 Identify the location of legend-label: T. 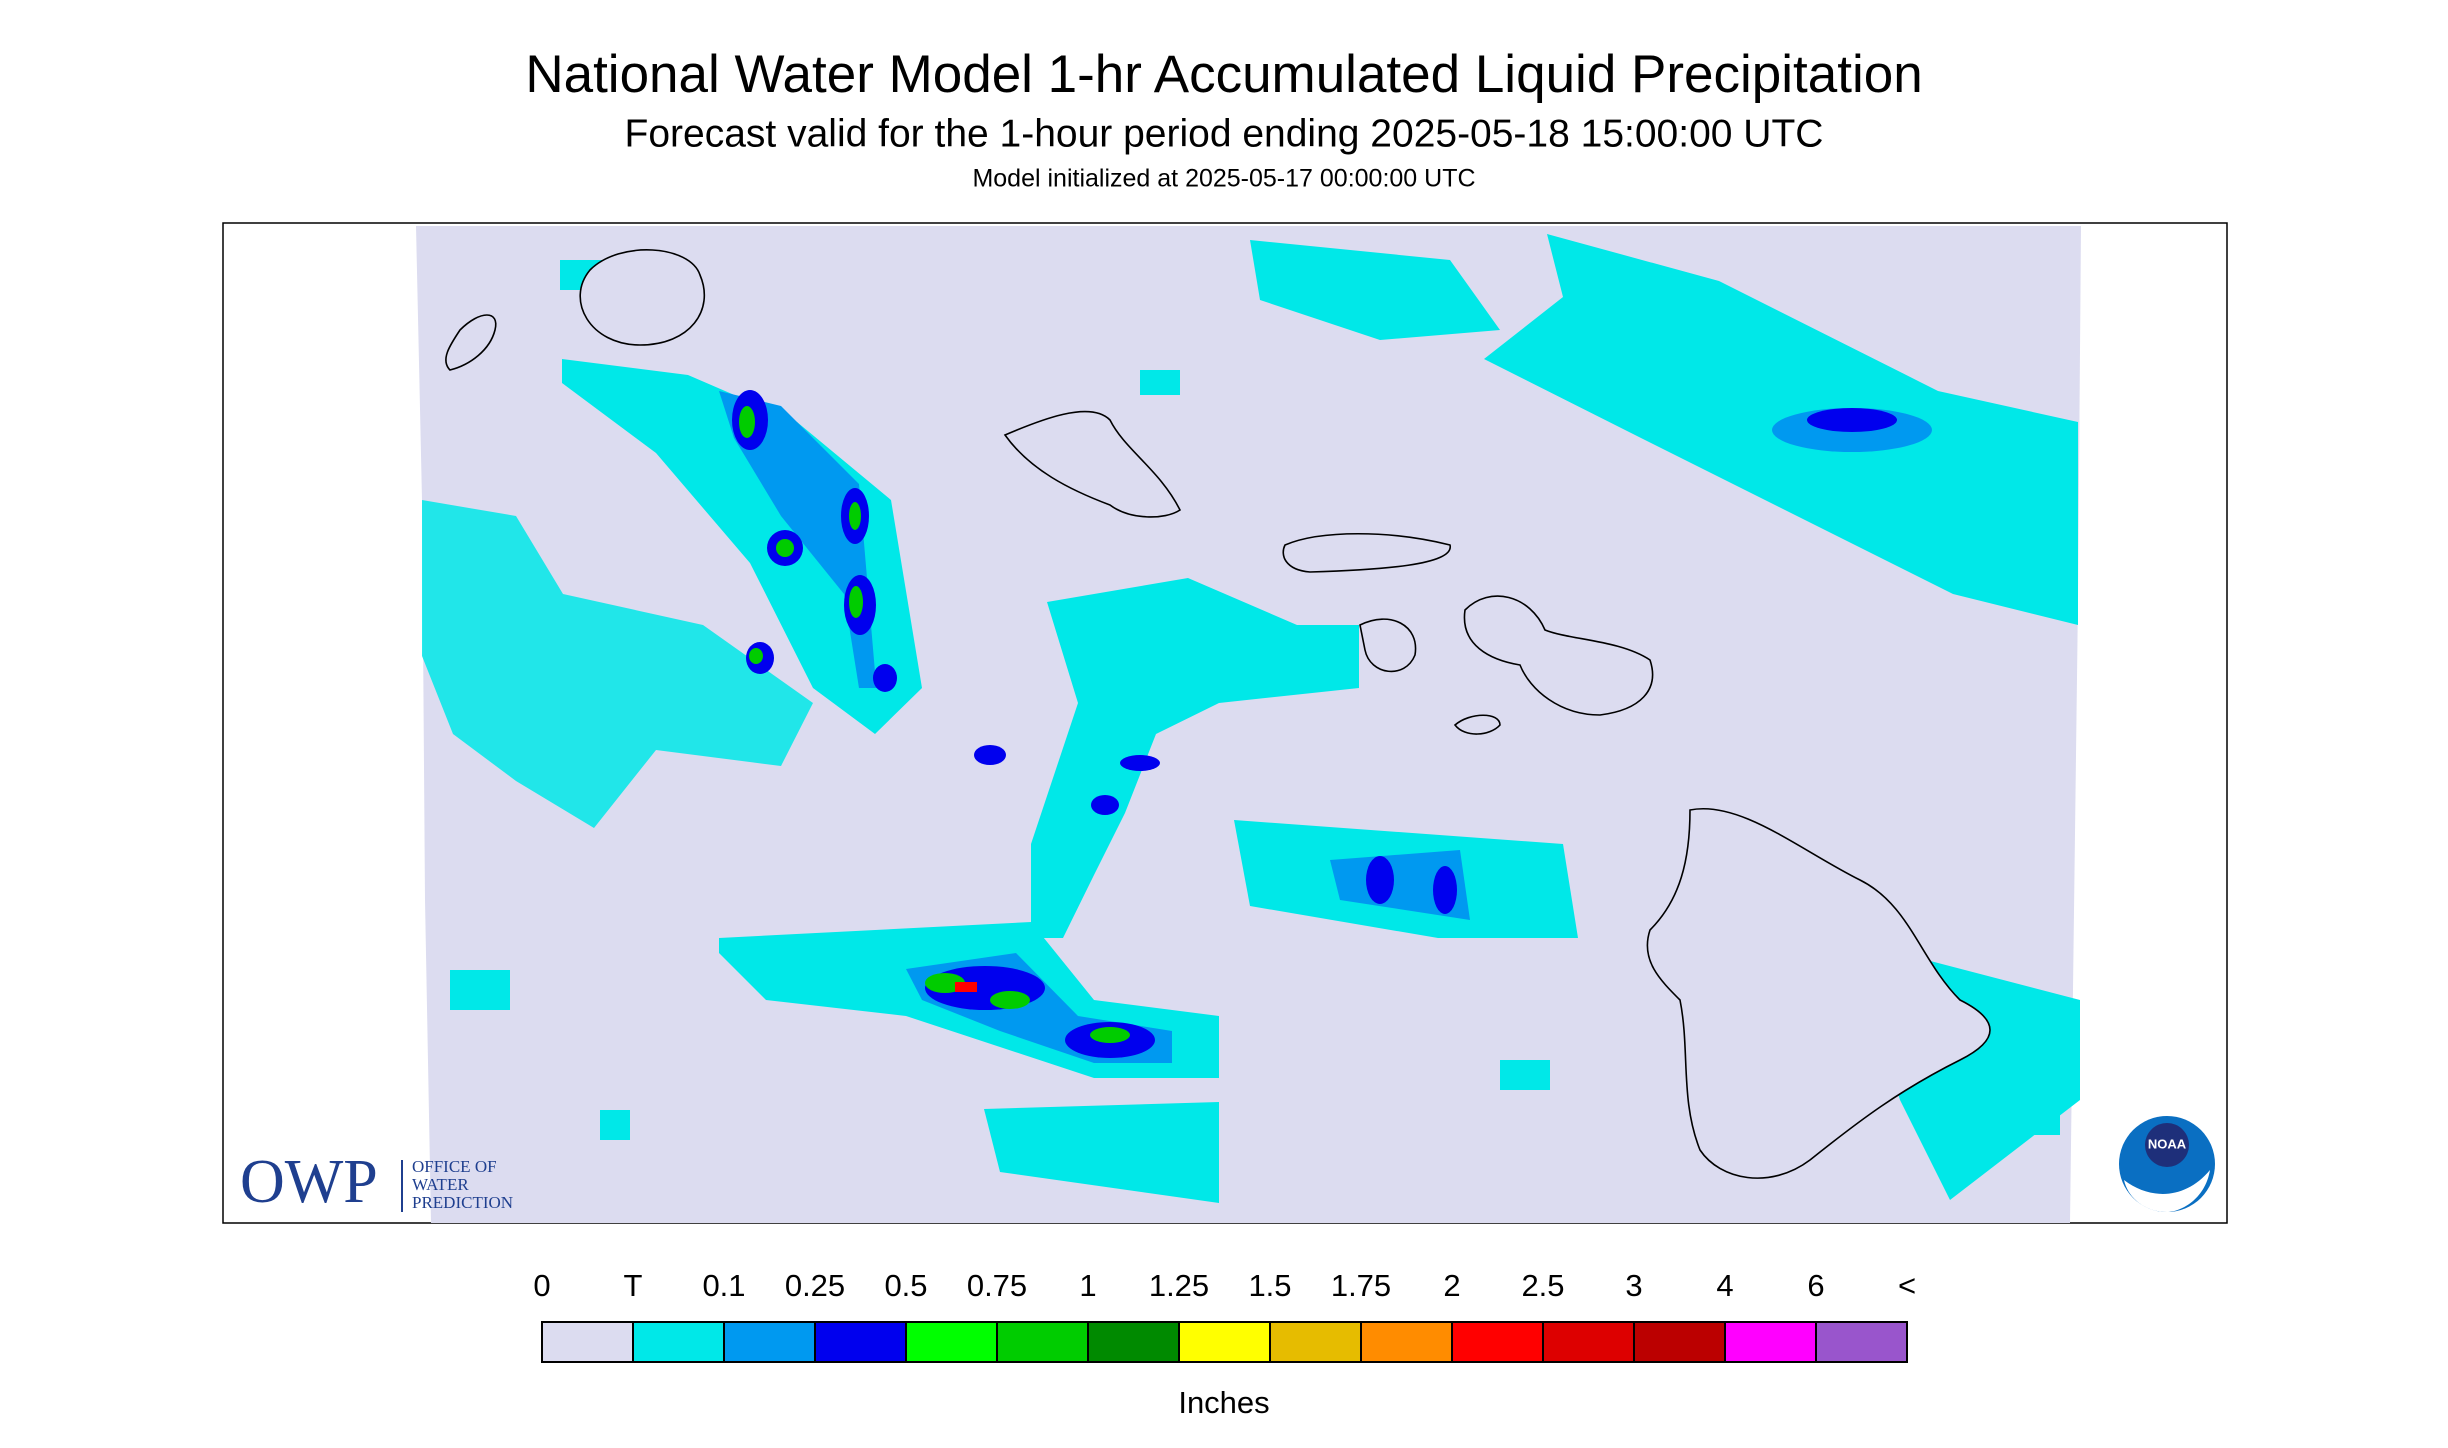
(633, 1285).